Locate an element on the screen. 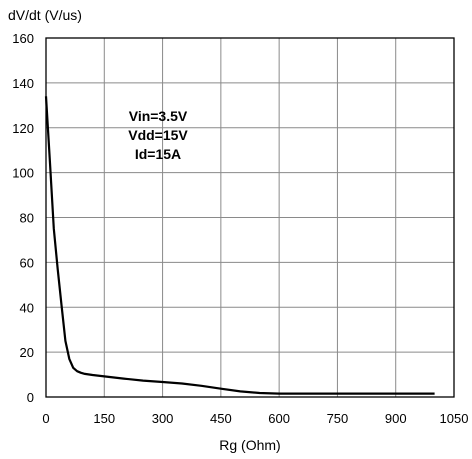 The image size is (472, 459). x-tick-labels: 0 150 300 450 600 750 900 1050 is located at coordinates (255, 418).